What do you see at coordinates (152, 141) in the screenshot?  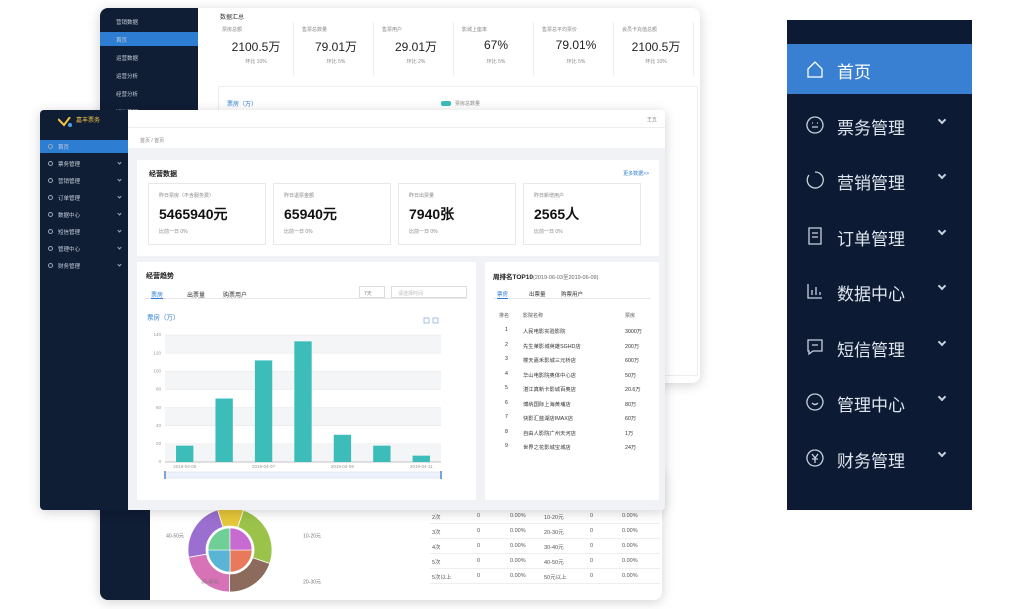 I see `breadcrumb: 首页 / 首页` at bounding box center [152, 141].